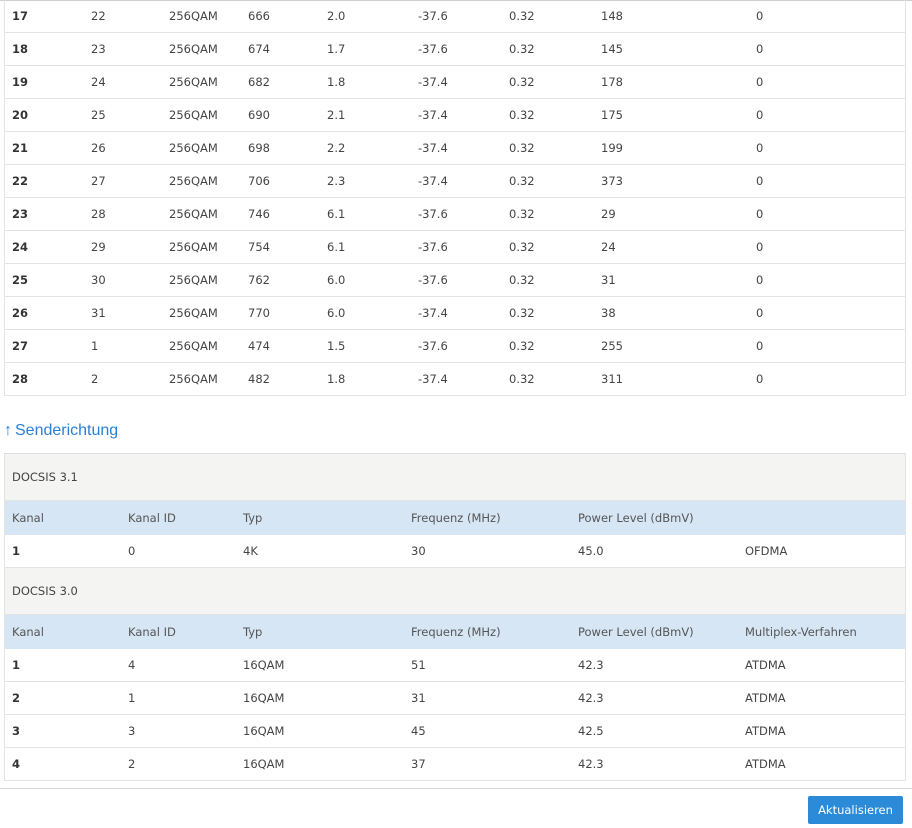 The height and width of the screenshot is (828, 912). Describe the element at coordinates (418, 698) in the screenshot. I see `frequency-cell: 31` at that location.